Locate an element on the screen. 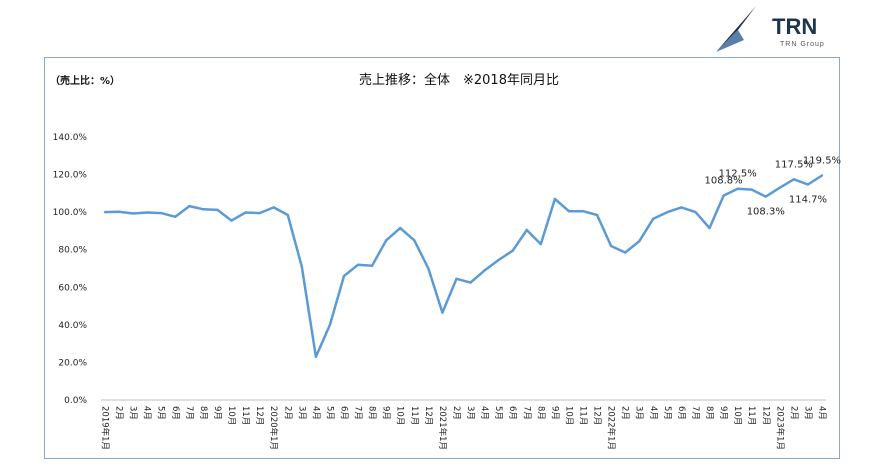  y-tick-label: 40.0% is located at coordinates (72, 326).